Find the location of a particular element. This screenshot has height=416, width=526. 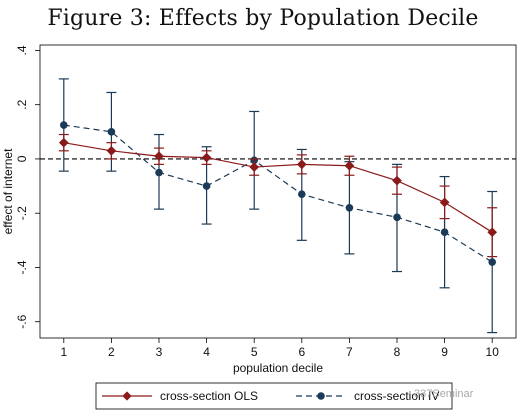

legend-label: cross-section IV is located at coordinates (396, 396).